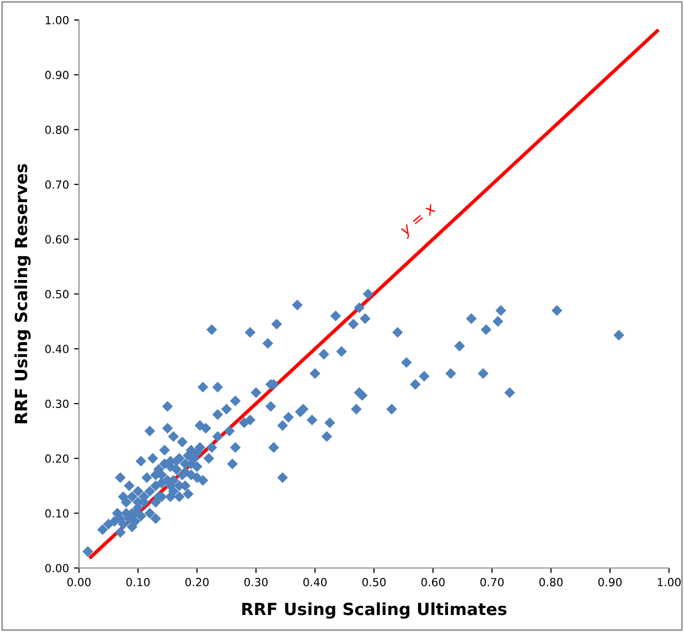  What do you see at coordinates (57, 20) in the screenshot?
I see `y-tick-label: 1.00` at bounding box center [57, 20].